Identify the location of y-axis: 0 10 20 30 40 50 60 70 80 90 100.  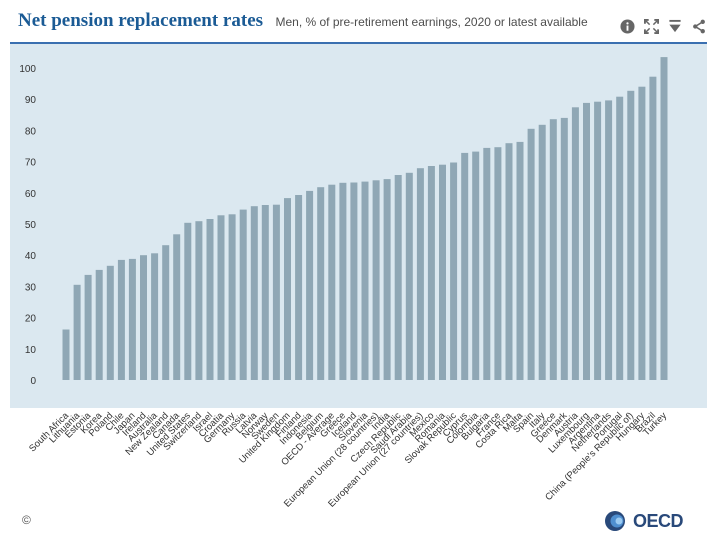
(27, 225).